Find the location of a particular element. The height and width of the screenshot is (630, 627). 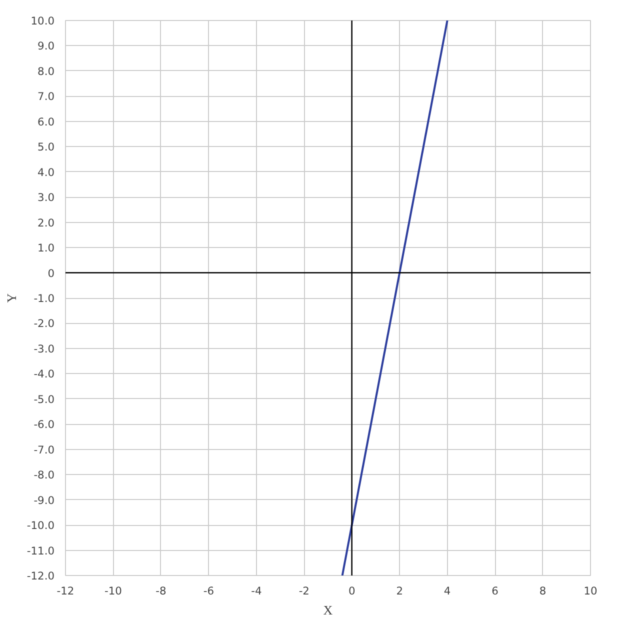

y-tick-label: -9.0 is located at coordinates (44, 500).